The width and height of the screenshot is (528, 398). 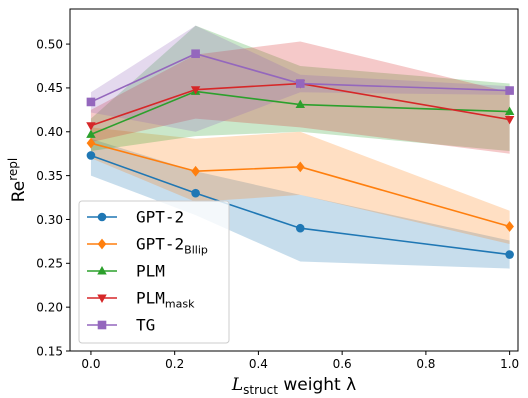 What do you see at coordinates (317, 384) in the screenshot?
I see `x-axis-label-rest: weight λ` at bounding box center [317, 384].